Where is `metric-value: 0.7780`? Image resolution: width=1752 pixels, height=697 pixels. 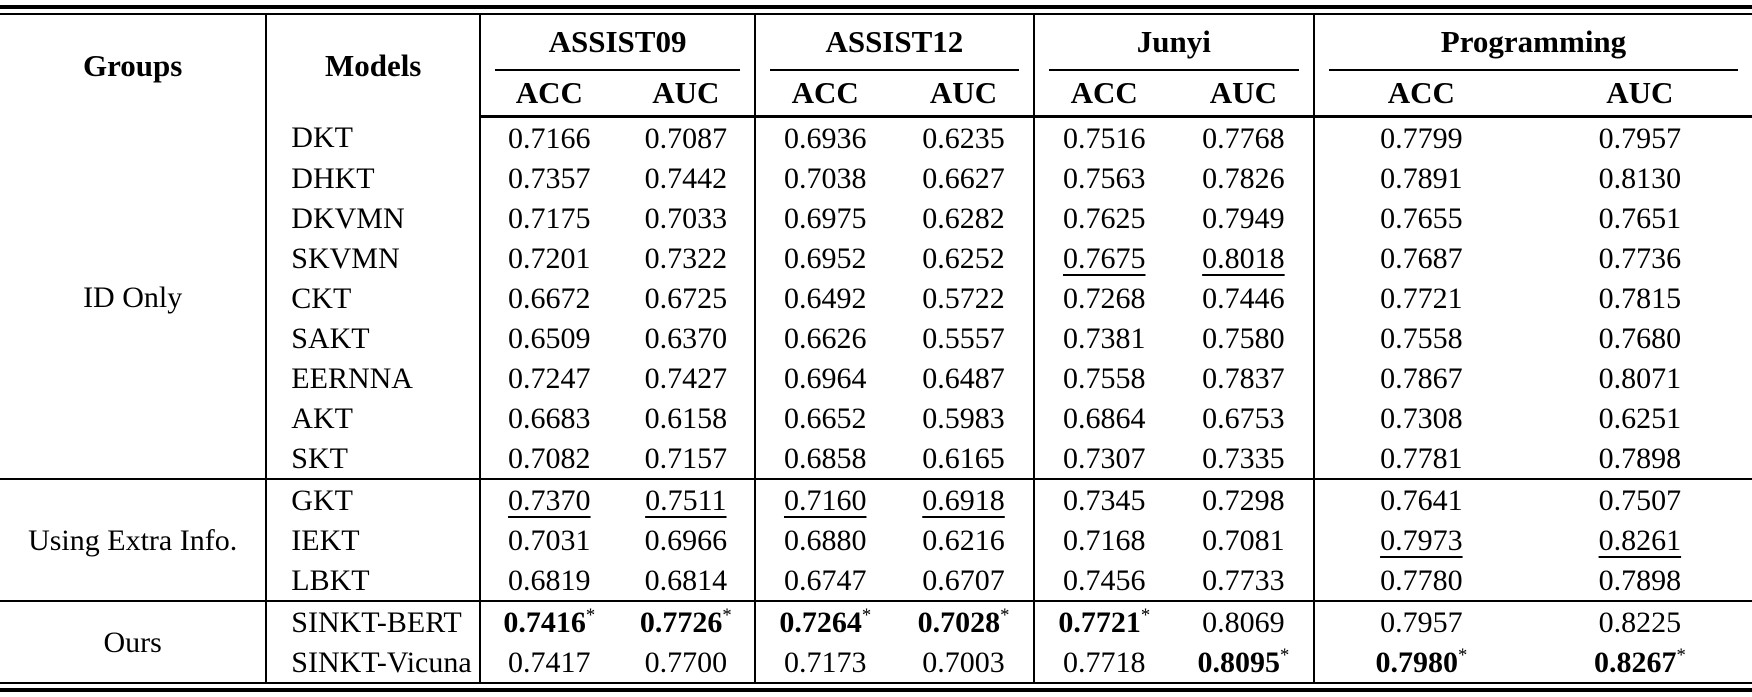 metric-value: 0.7780 is located at coordinates (1420, 580).